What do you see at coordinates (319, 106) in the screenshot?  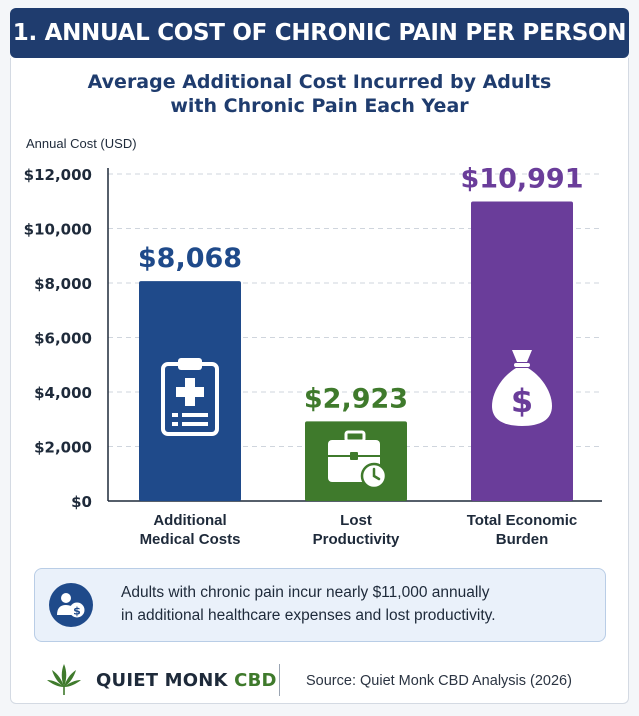 I see `chart-title-line-2: with Chronic Pain Each Year` at bounding box center [319, 106].